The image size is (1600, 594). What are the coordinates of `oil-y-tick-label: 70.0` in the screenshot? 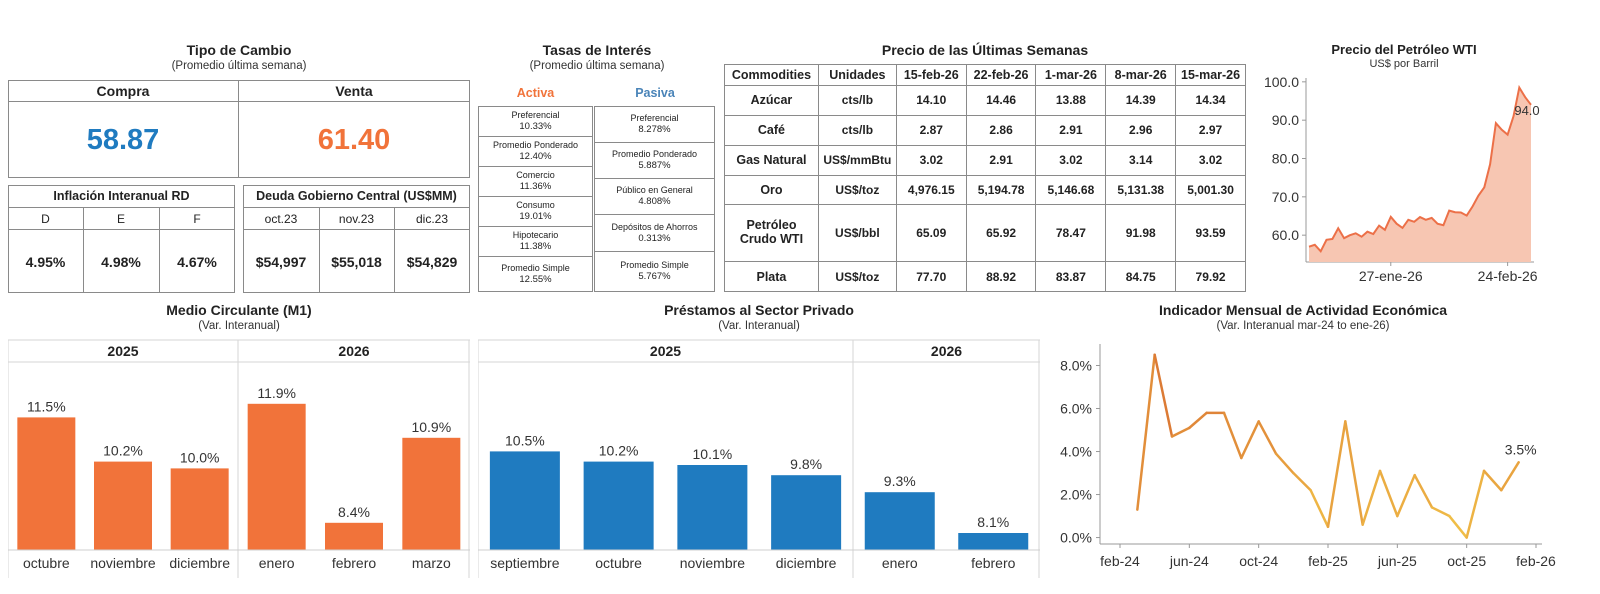 It's located at (1285, 197).